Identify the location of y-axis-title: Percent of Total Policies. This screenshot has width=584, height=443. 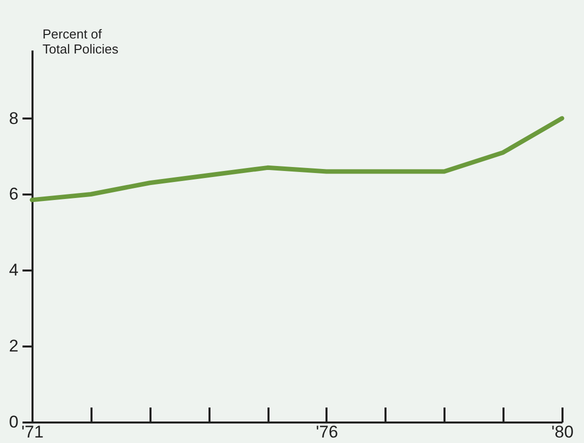
(80, 41).